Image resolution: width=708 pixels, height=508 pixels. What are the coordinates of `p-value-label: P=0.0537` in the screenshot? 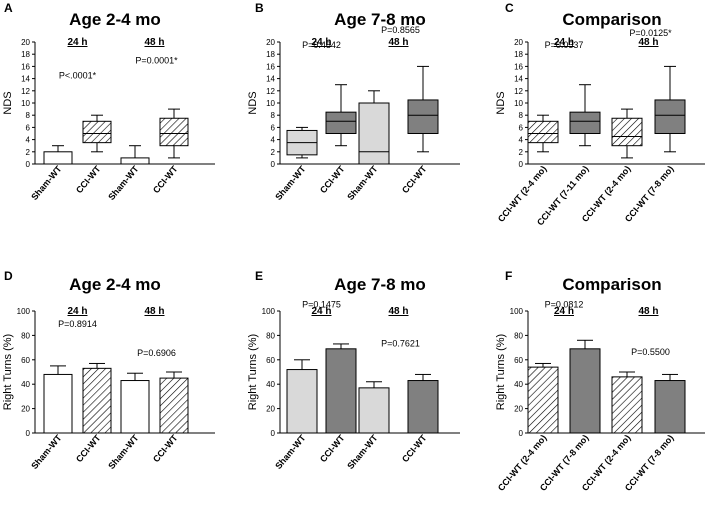 It's located at (564, 45).